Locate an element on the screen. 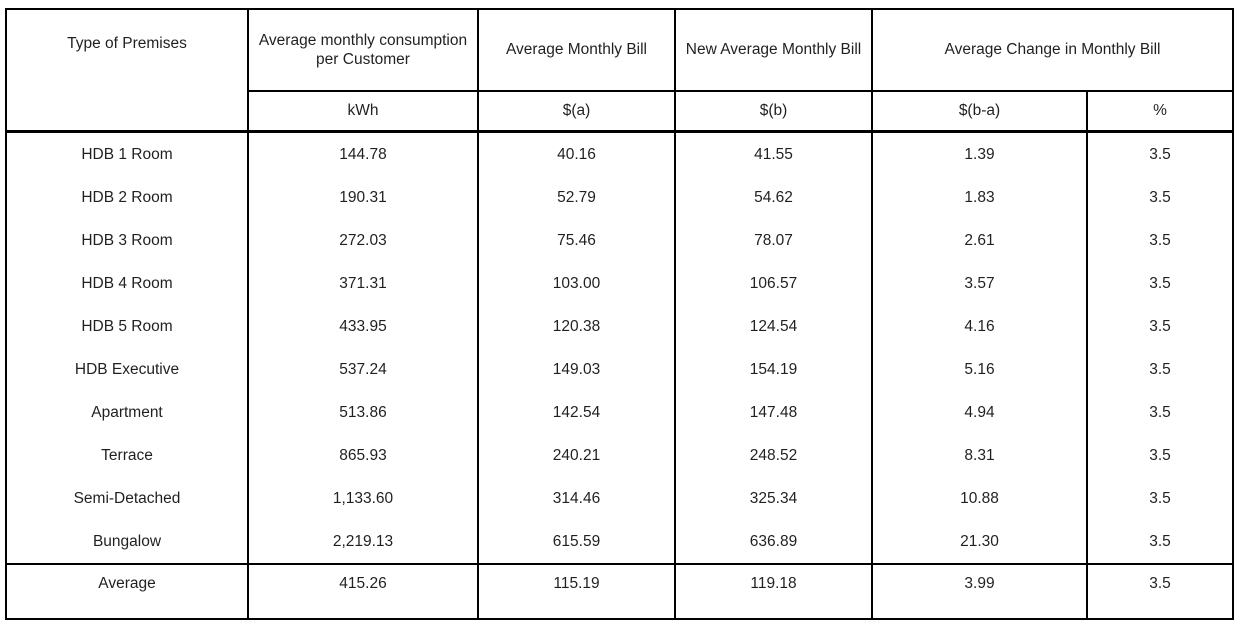 This screenshot has width=1238, height=621. cell-bill-b: 119.18 is located at coordinates (773, 591).